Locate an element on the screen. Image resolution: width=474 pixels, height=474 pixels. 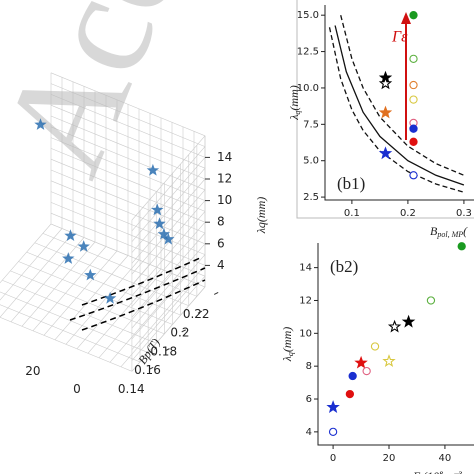
y-tick-label: 10.0 is located at coordinates (308, 88).